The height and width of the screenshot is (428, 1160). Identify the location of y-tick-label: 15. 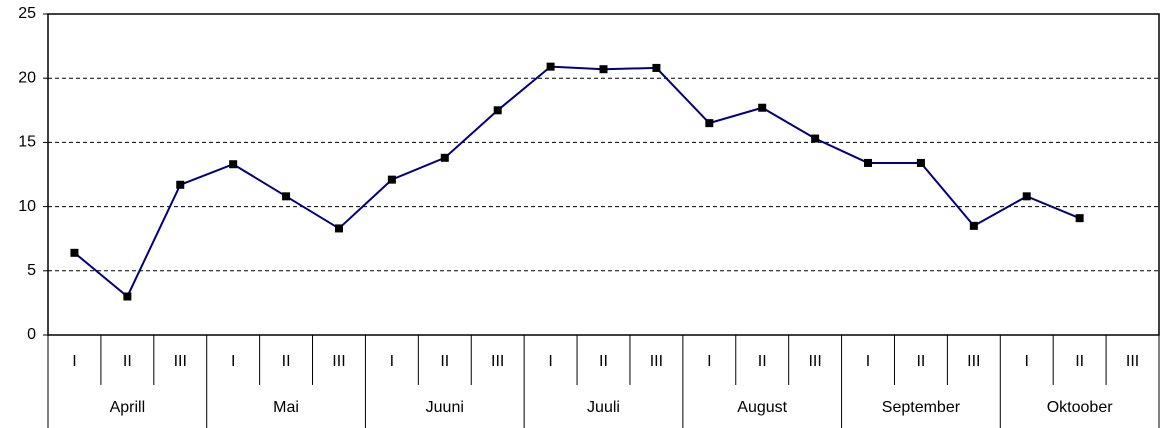
(27, 142).